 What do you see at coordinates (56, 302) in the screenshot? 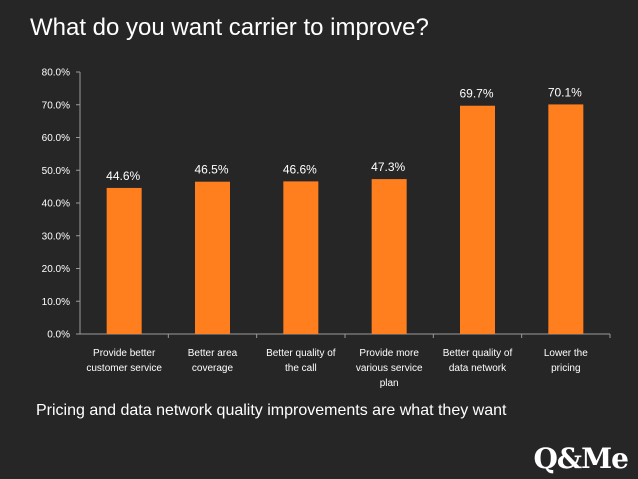
I see `y-tick-label: 10.0%` at bounding box center [56, 302].